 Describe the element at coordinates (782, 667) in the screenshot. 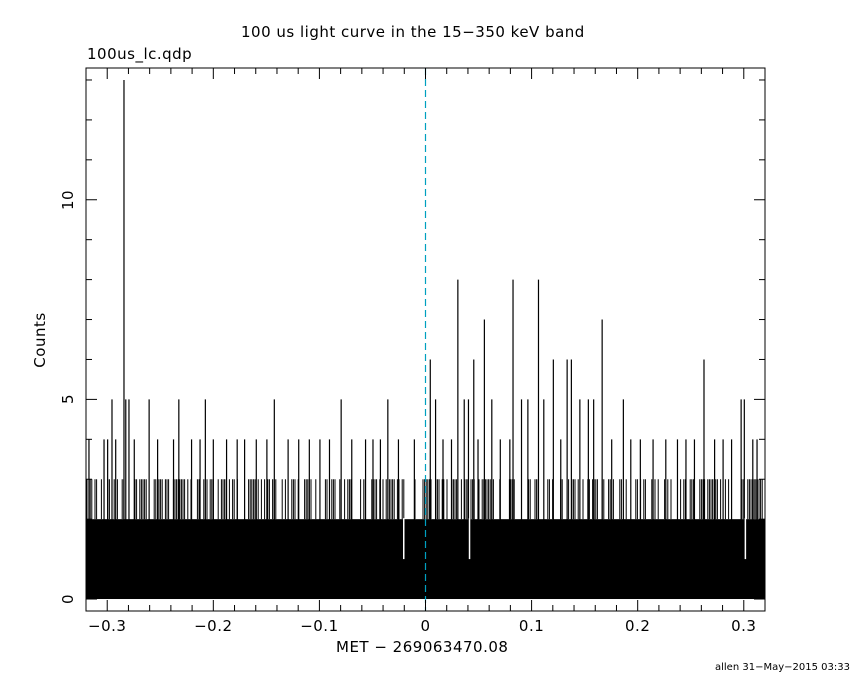

I see `footer-credit: allen 31−May−2015 03:33` at that location.